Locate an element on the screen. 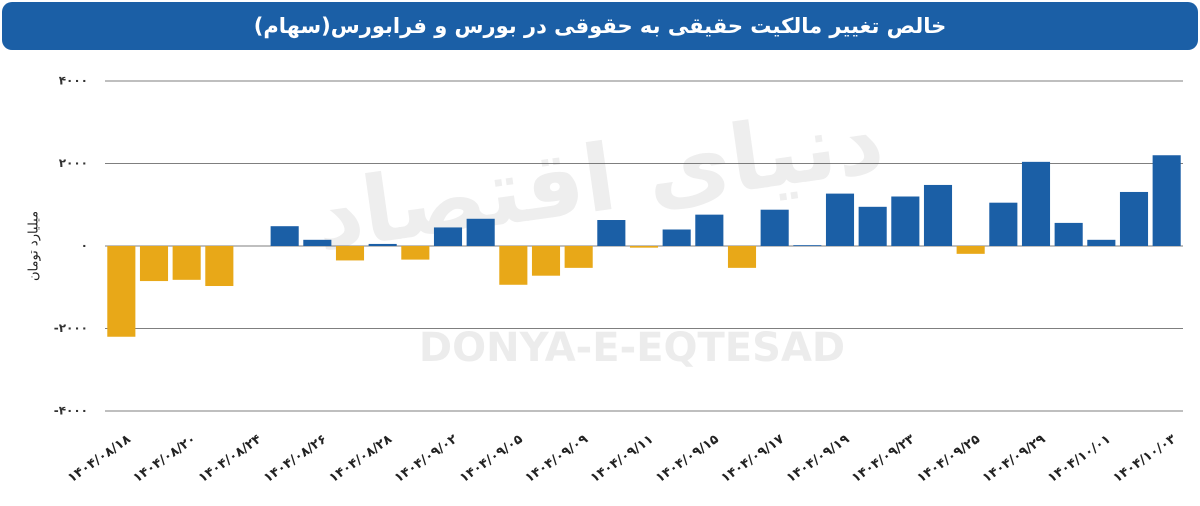 Image resolution: width=1200 pixels, height=506 pixels. x-tick-label: ۱۴۰۴/۰۹/۲۹ is located at coordinates (1014, 459).